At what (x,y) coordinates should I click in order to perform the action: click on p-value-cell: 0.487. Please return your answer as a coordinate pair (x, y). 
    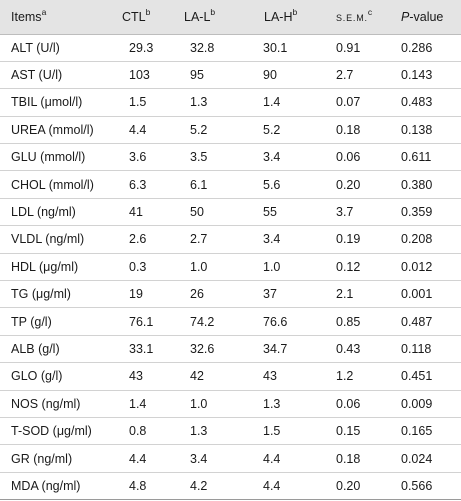
    Looking at the image, I should click on (417, 321).